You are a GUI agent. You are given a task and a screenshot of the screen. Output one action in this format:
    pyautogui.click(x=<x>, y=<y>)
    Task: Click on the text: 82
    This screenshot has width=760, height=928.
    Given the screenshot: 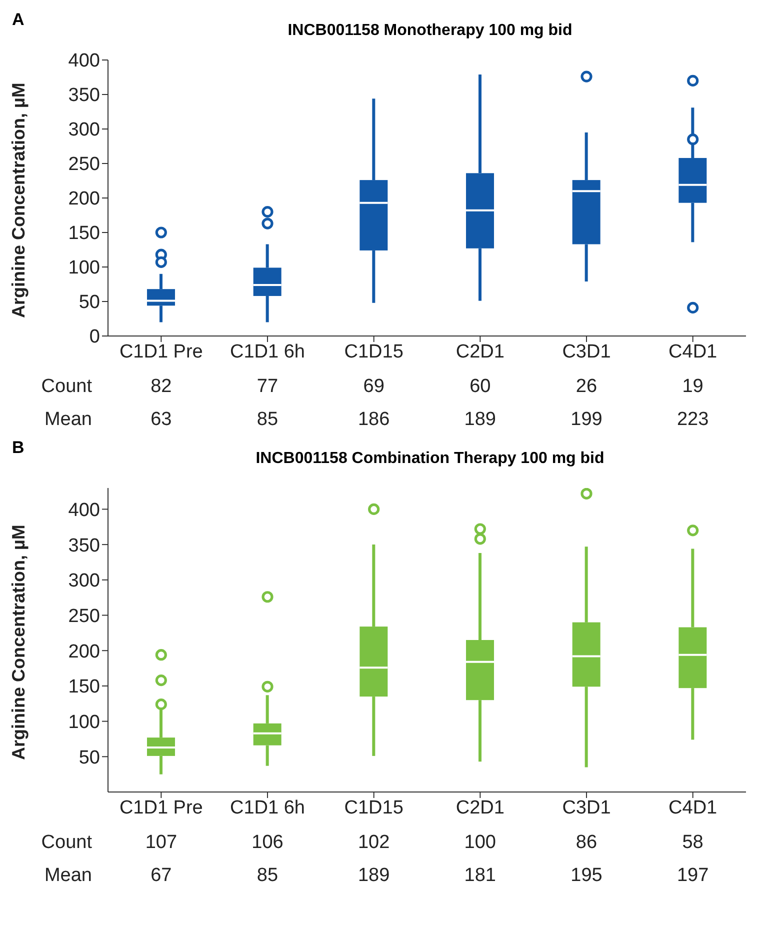 What is the action you would take?
    pyautogui.click(x=161, y=387)
    